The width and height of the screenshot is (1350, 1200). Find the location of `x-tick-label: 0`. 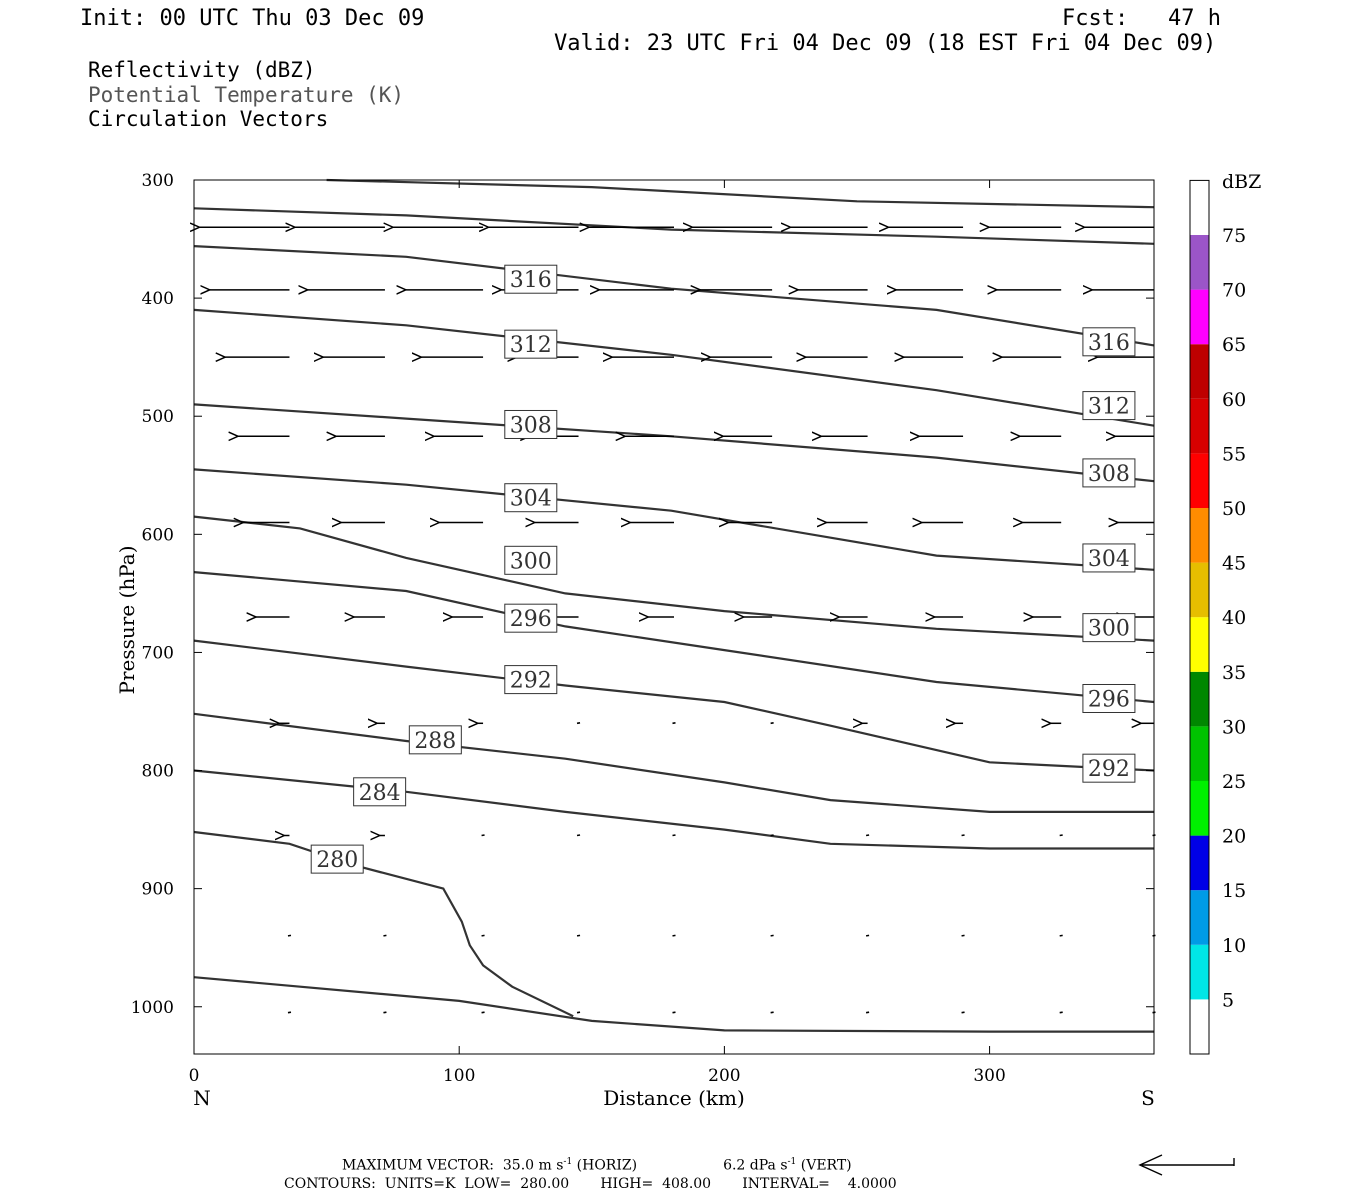

x-tick-label: 0 is located at coordinates (194, 1076).